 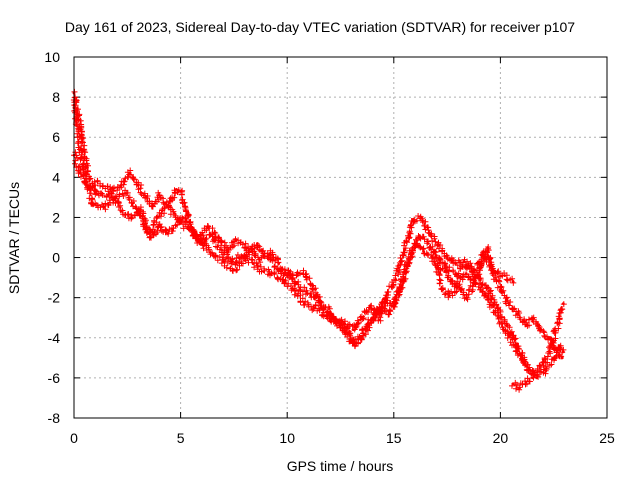 I want to click on y-tick-label: 8, so click(x=56, y=97).